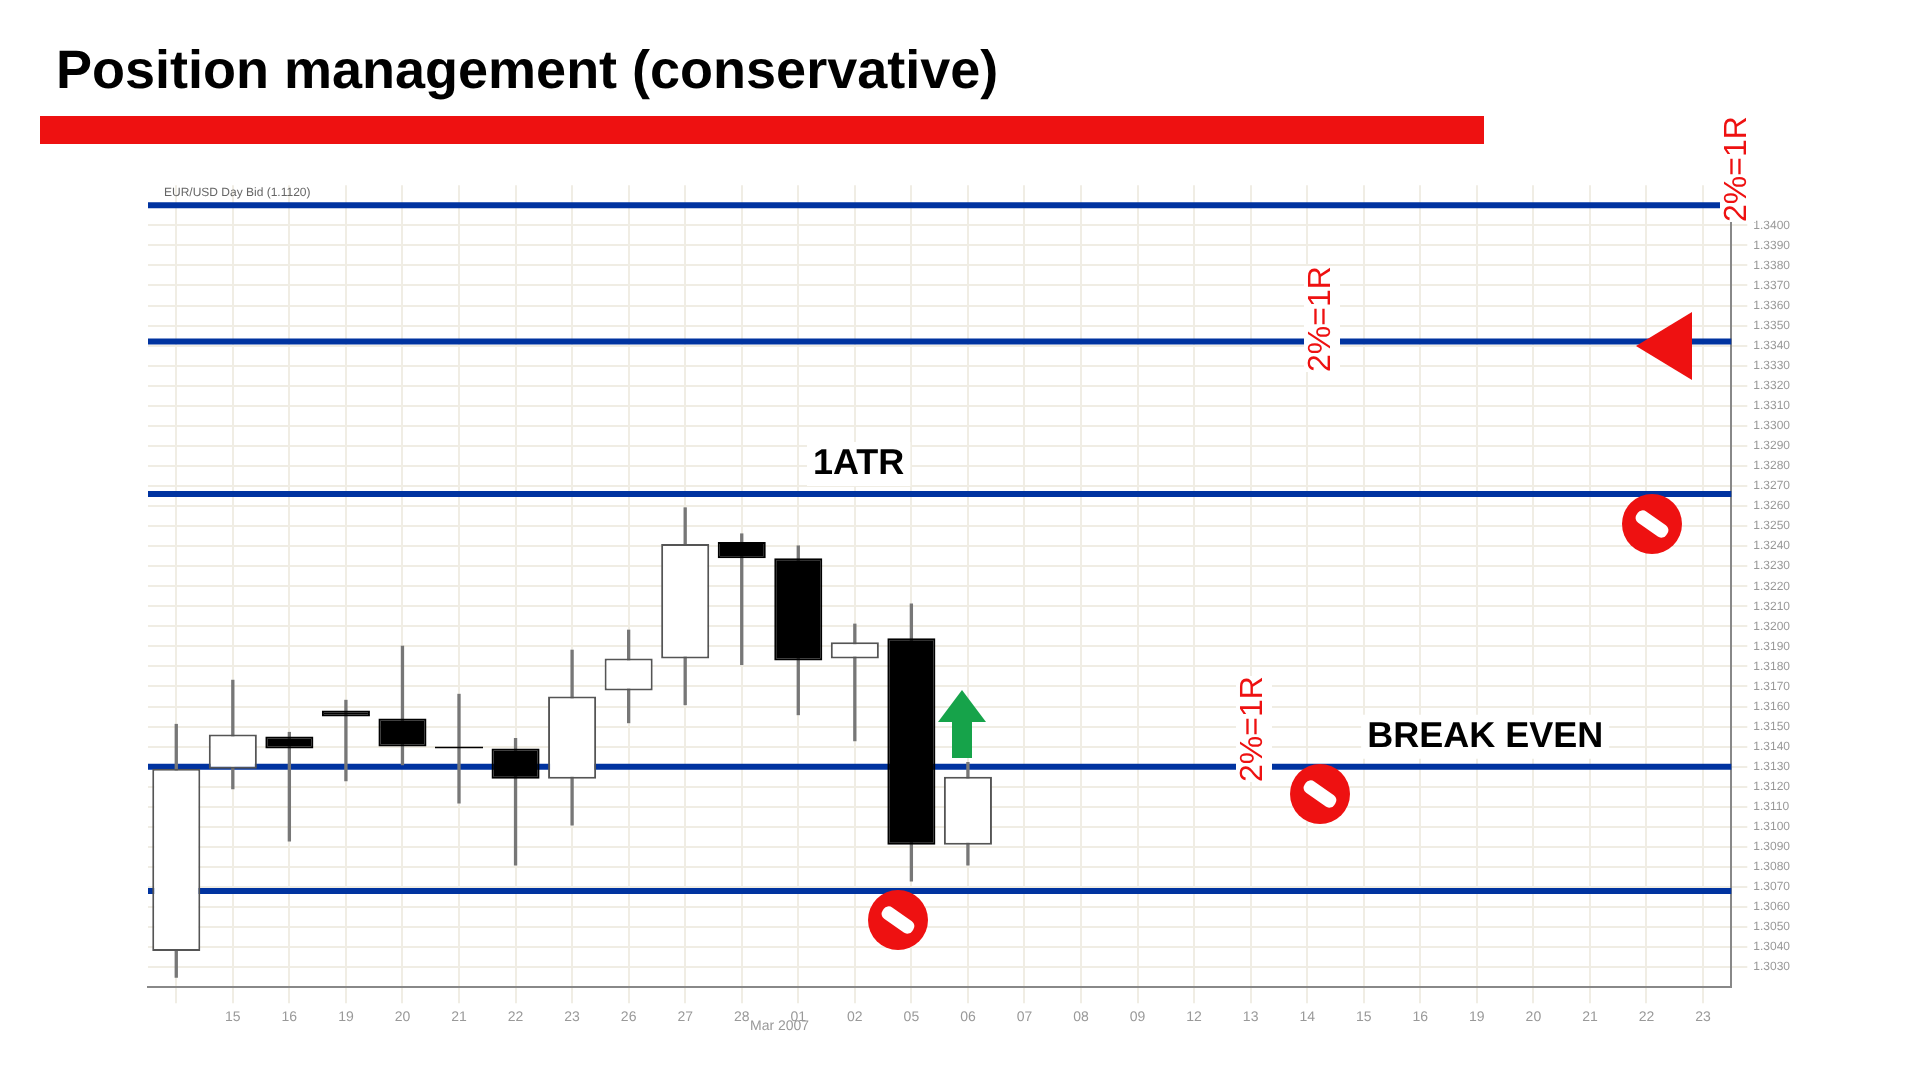 The height and width of the screenshot is (1080, 1920). What do you see at coordinates (858, 461) in the screenshot?
I see `ref-line-label: 1ATR` at bounding box center [858, 461].